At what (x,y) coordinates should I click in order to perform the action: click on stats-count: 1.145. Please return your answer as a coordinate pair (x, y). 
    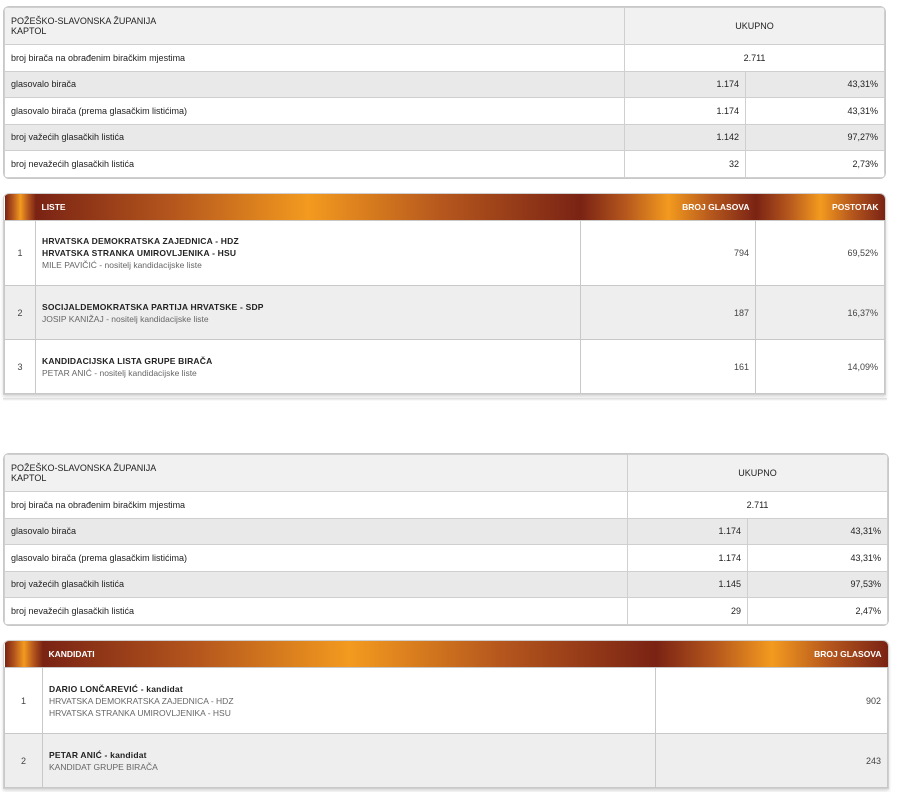
    Looking at the image, I should click on (687, 584).